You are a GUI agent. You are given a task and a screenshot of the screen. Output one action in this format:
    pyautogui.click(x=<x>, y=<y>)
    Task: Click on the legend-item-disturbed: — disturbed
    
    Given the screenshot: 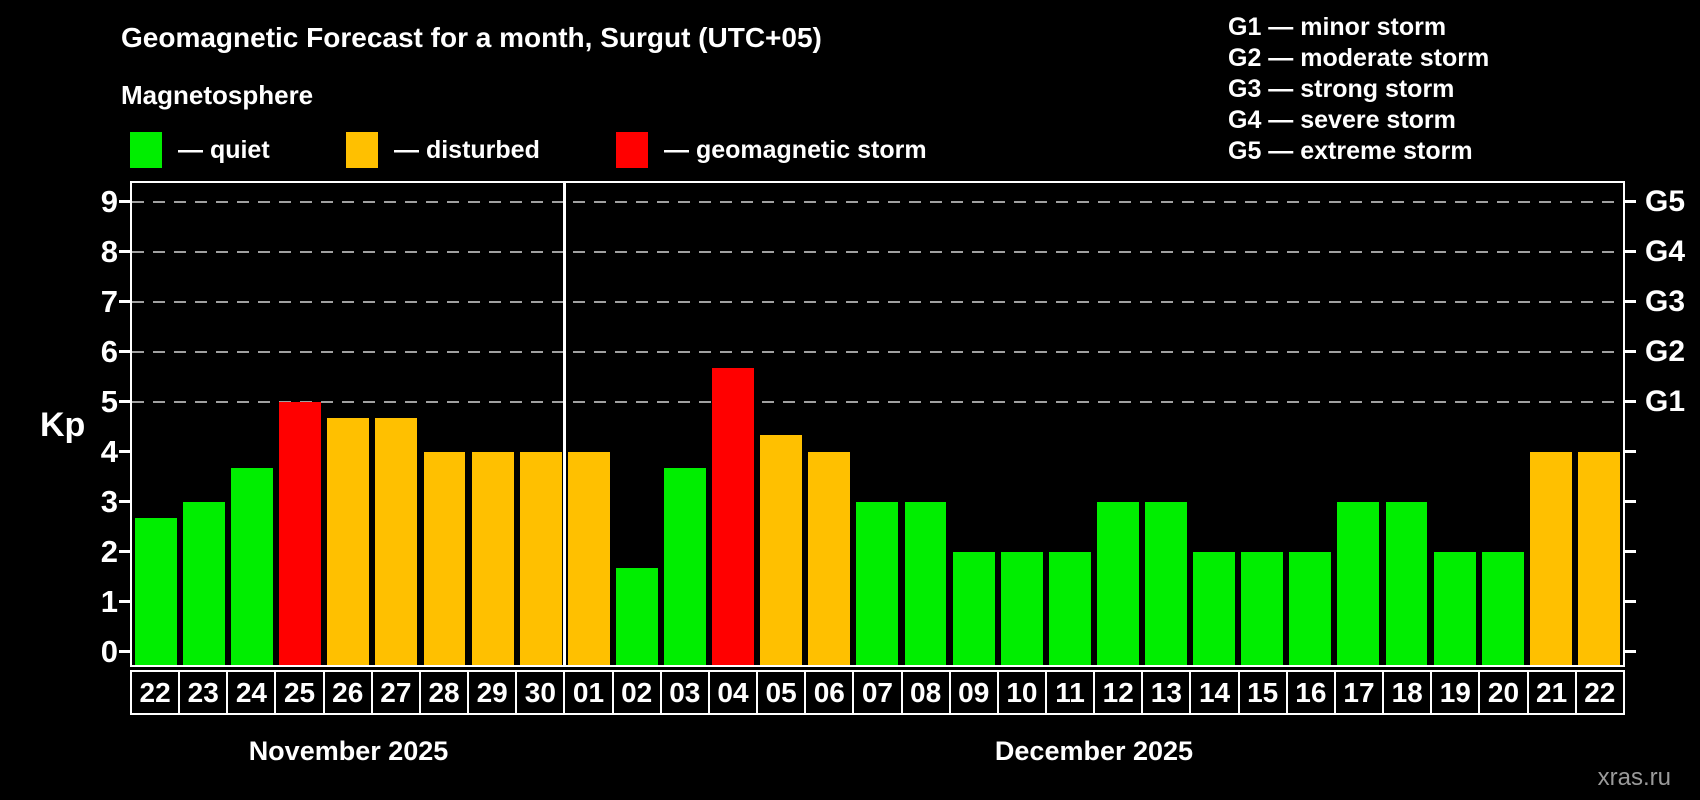 What is the action you would take?
    pyautogui.click(x=443, y=150)
    